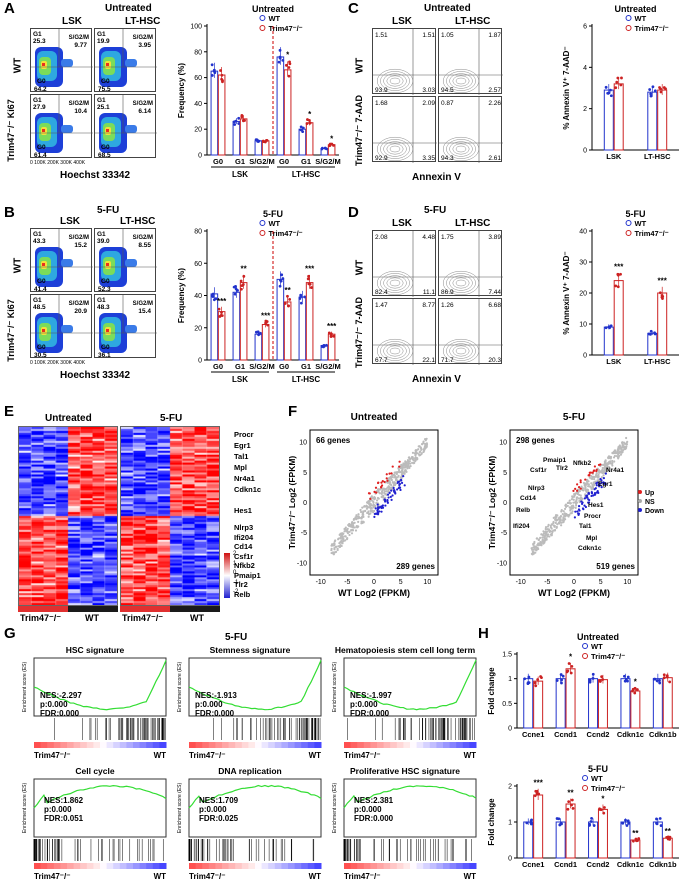 Image resolution: width=685 pixels, height=888 pixels. What do you see at coordinates (266, 315) in the screenshot?
I see `significance-marker: ***` at bounding box center [266, 315].